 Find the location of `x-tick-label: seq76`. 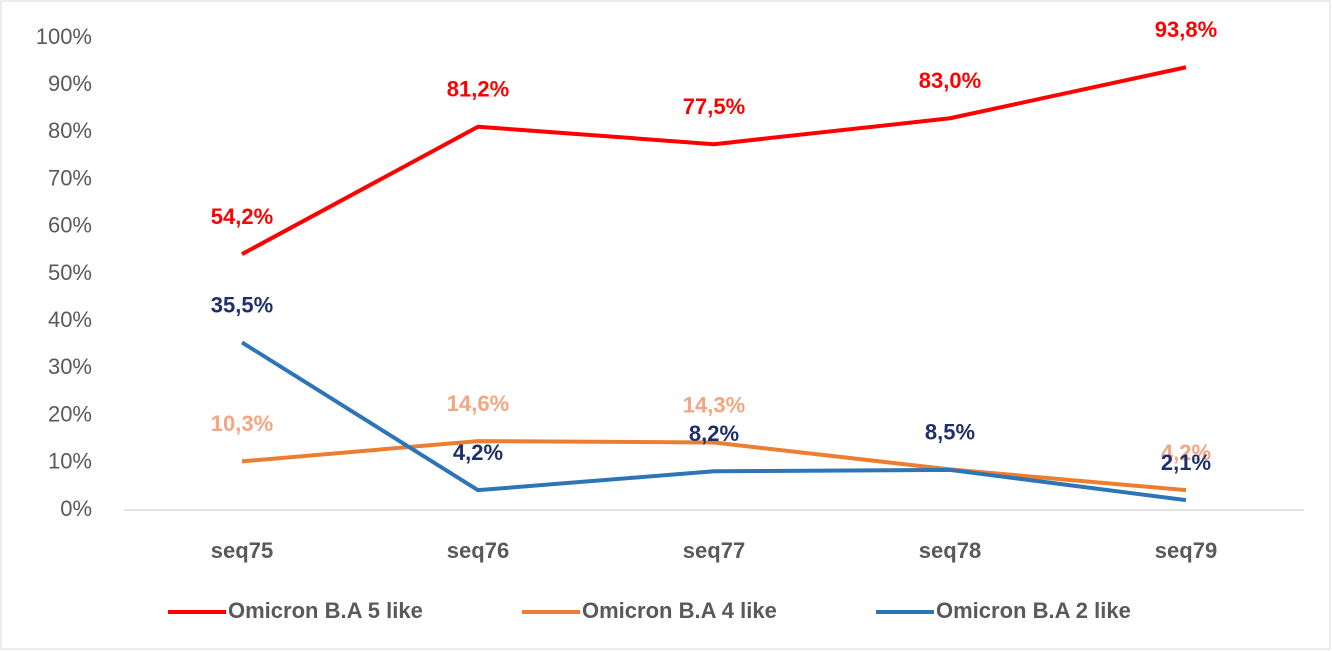

x-tick-label: seq76 is located at coordinates (478, 550).